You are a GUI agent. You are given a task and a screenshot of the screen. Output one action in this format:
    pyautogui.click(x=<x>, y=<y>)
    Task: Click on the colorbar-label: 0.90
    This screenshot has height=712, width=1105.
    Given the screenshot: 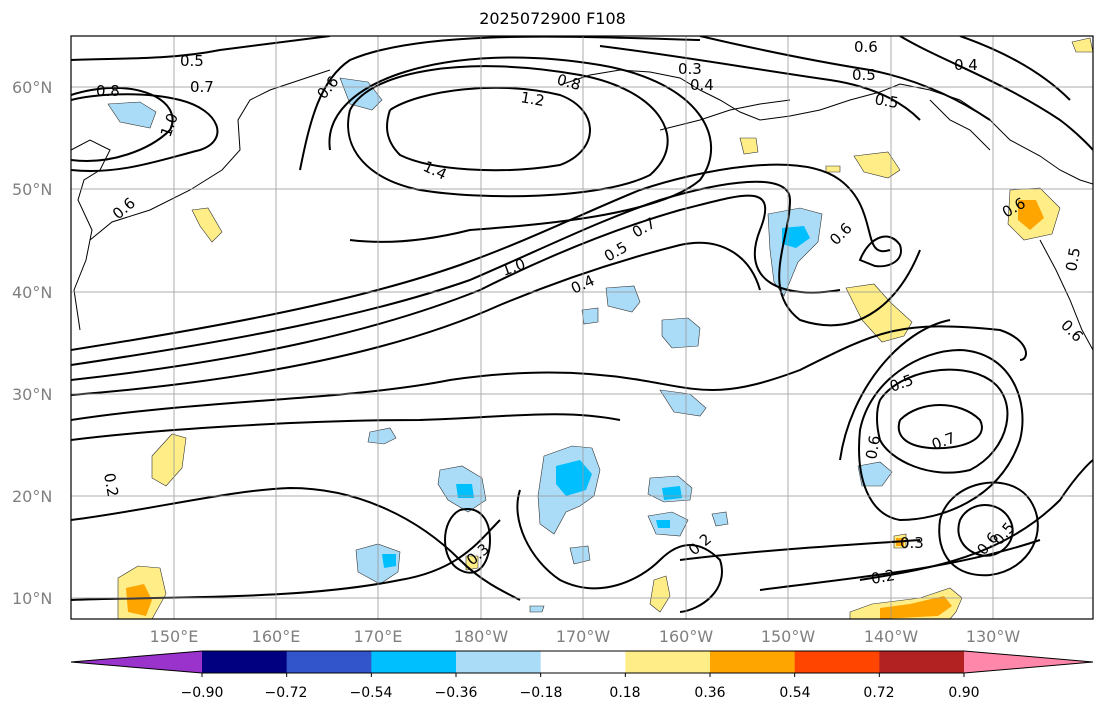 What is the action you would take?
    pyautogui.click(x=963, y=693)
    